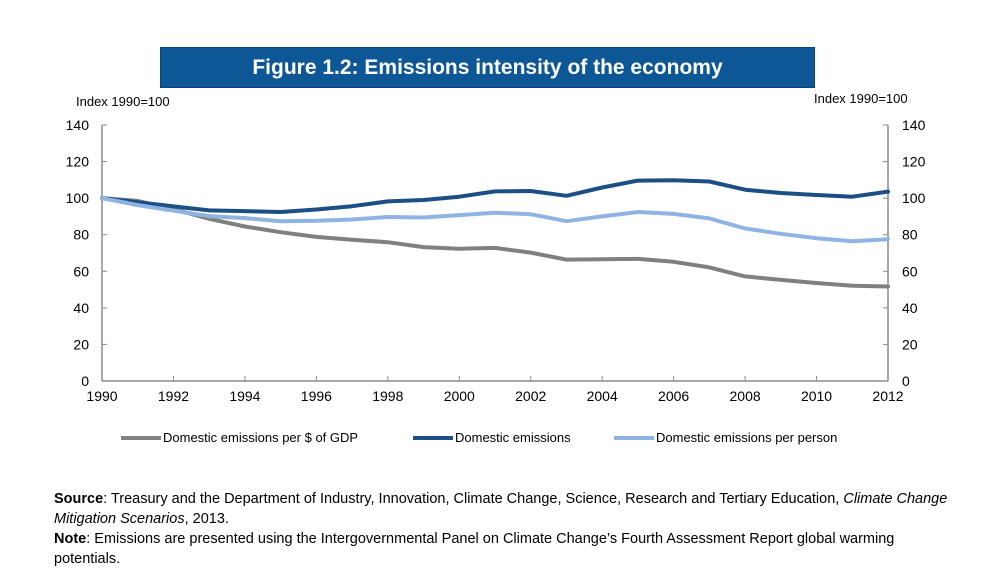 This screenshot has width=994, height=587. I want to click on y-tick-label-right: 140, so click(914, 125).